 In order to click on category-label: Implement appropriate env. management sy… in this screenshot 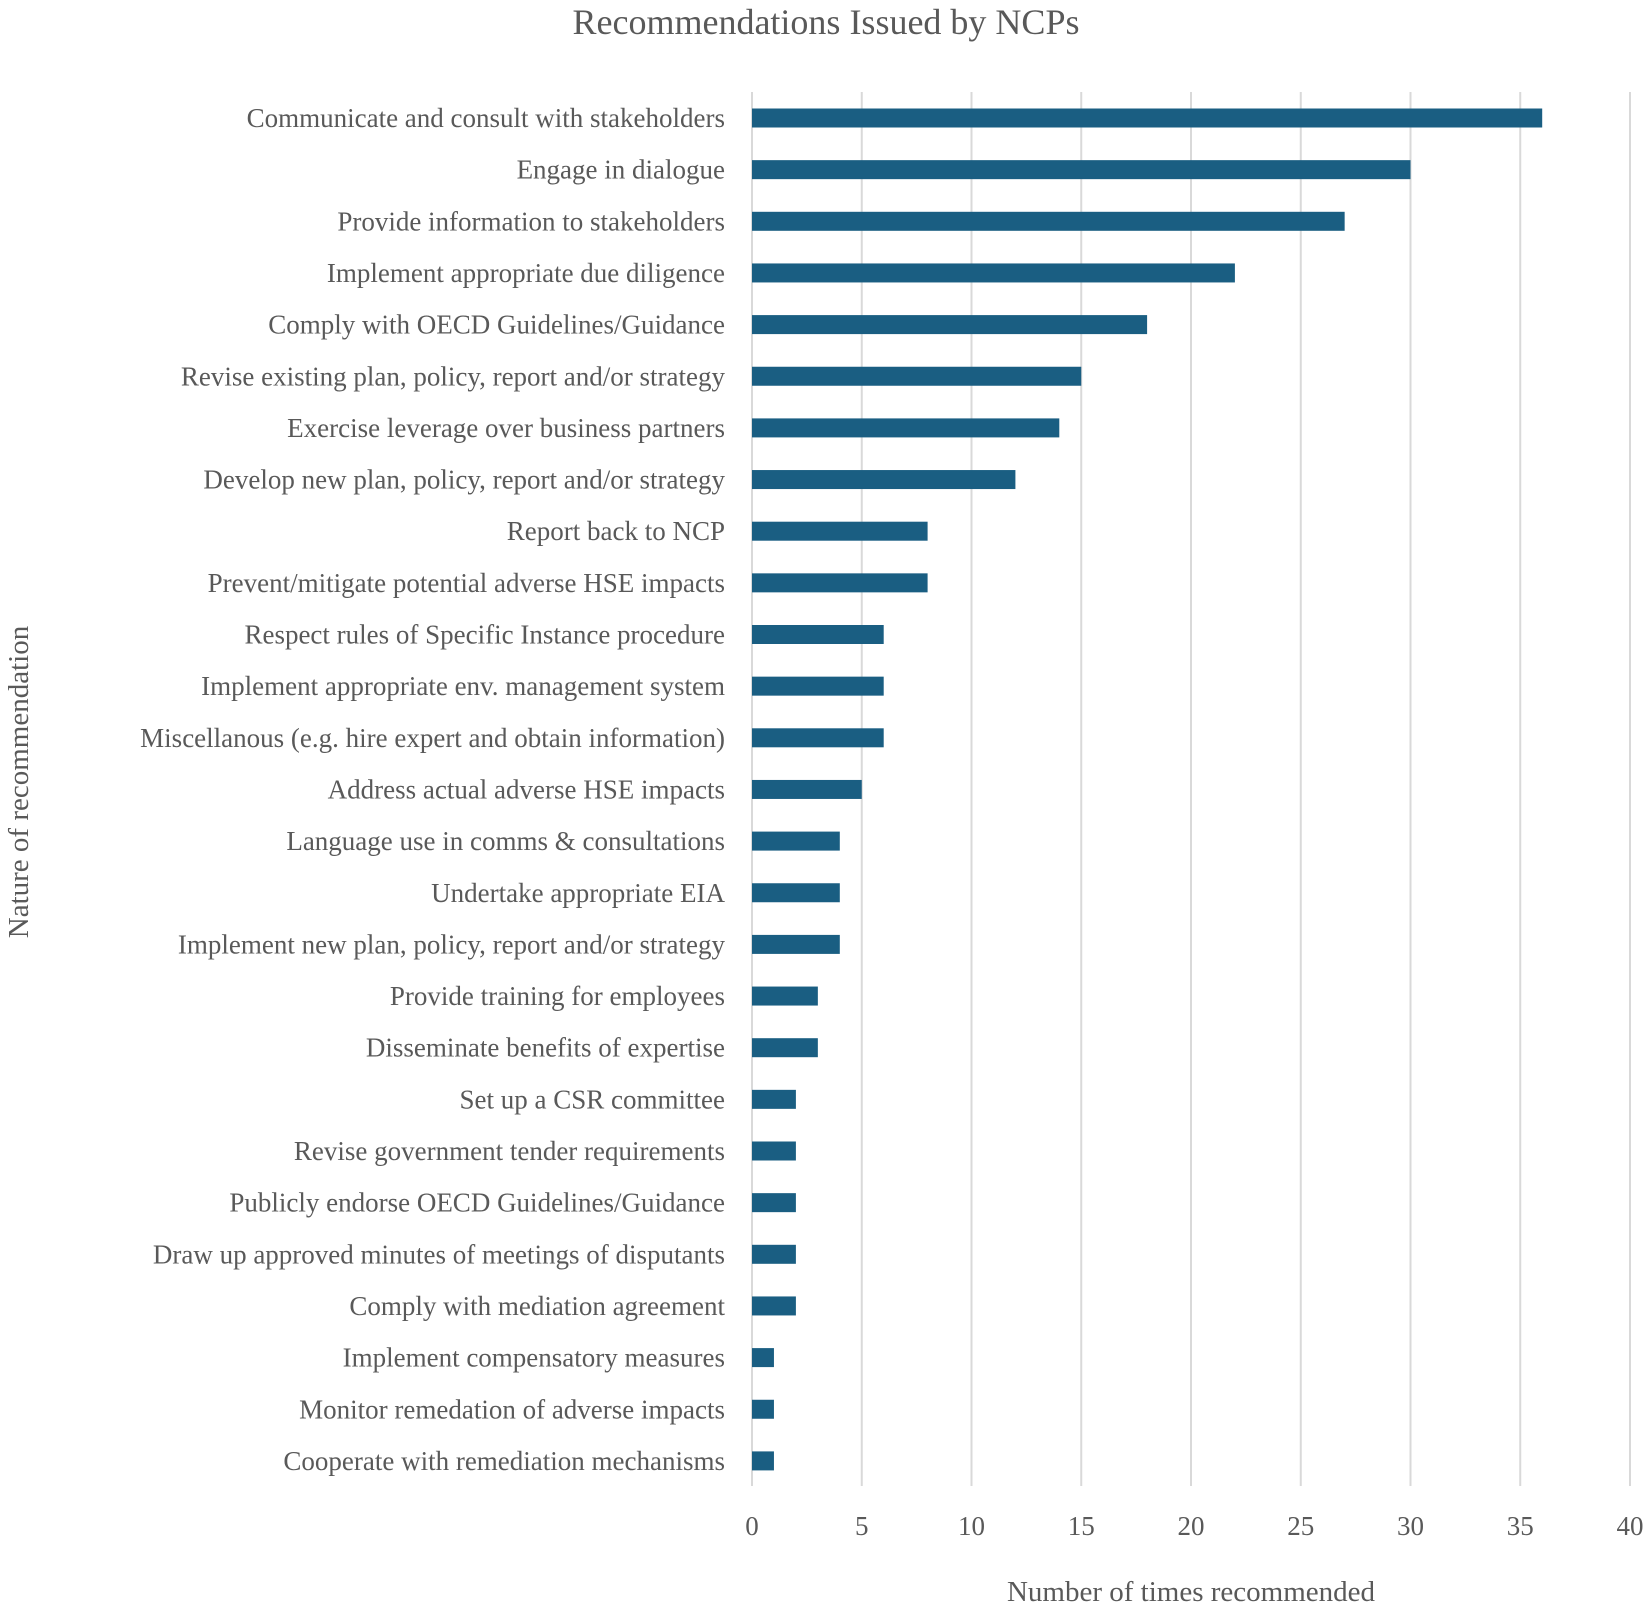, I will do `click(463, 686)`.